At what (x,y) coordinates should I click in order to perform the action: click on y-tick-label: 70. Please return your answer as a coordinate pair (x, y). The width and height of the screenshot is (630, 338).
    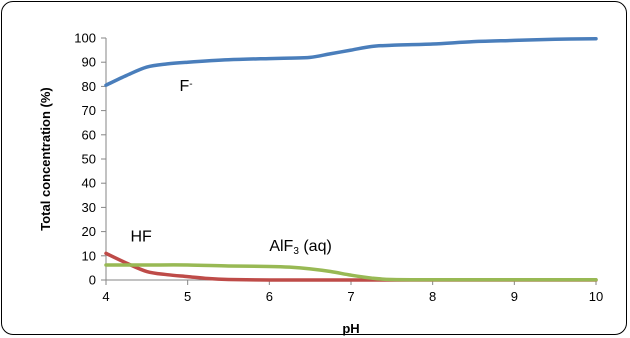
    Looking at the image, I should click on (89, 110).